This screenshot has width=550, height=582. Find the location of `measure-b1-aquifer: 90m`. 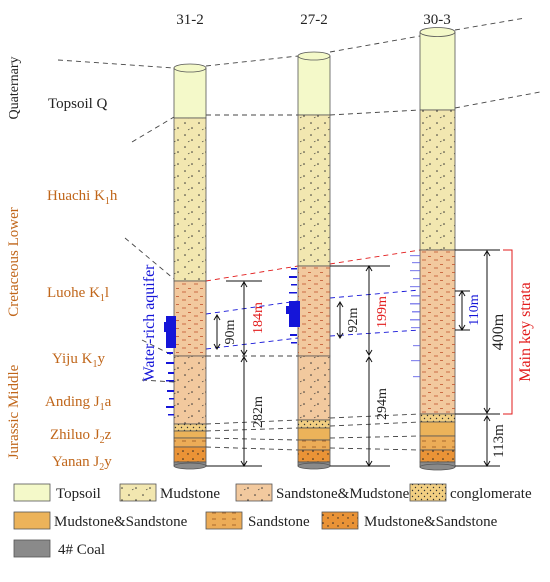

measure-b1-aquifer: 90m is located at coordinates (230, 331).